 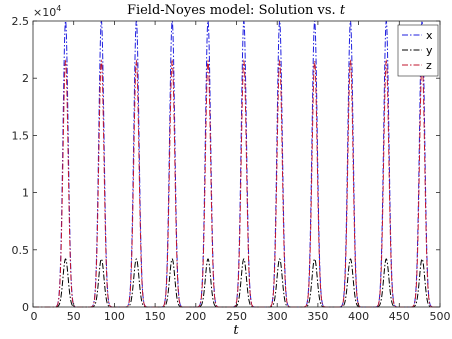 What do you see at coordinates (21, 135) in the screenshot?
I see `y-tick-label: 1.5` at bounding box center [21, 135].